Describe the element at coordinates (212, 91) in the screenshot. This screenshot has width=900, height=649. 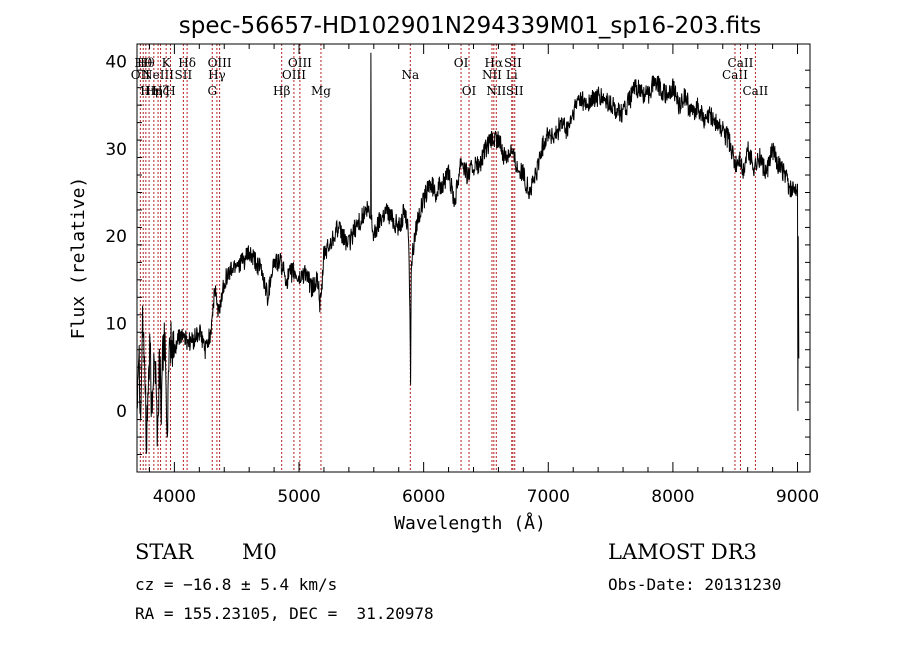
I see `line-label: G` at that location.